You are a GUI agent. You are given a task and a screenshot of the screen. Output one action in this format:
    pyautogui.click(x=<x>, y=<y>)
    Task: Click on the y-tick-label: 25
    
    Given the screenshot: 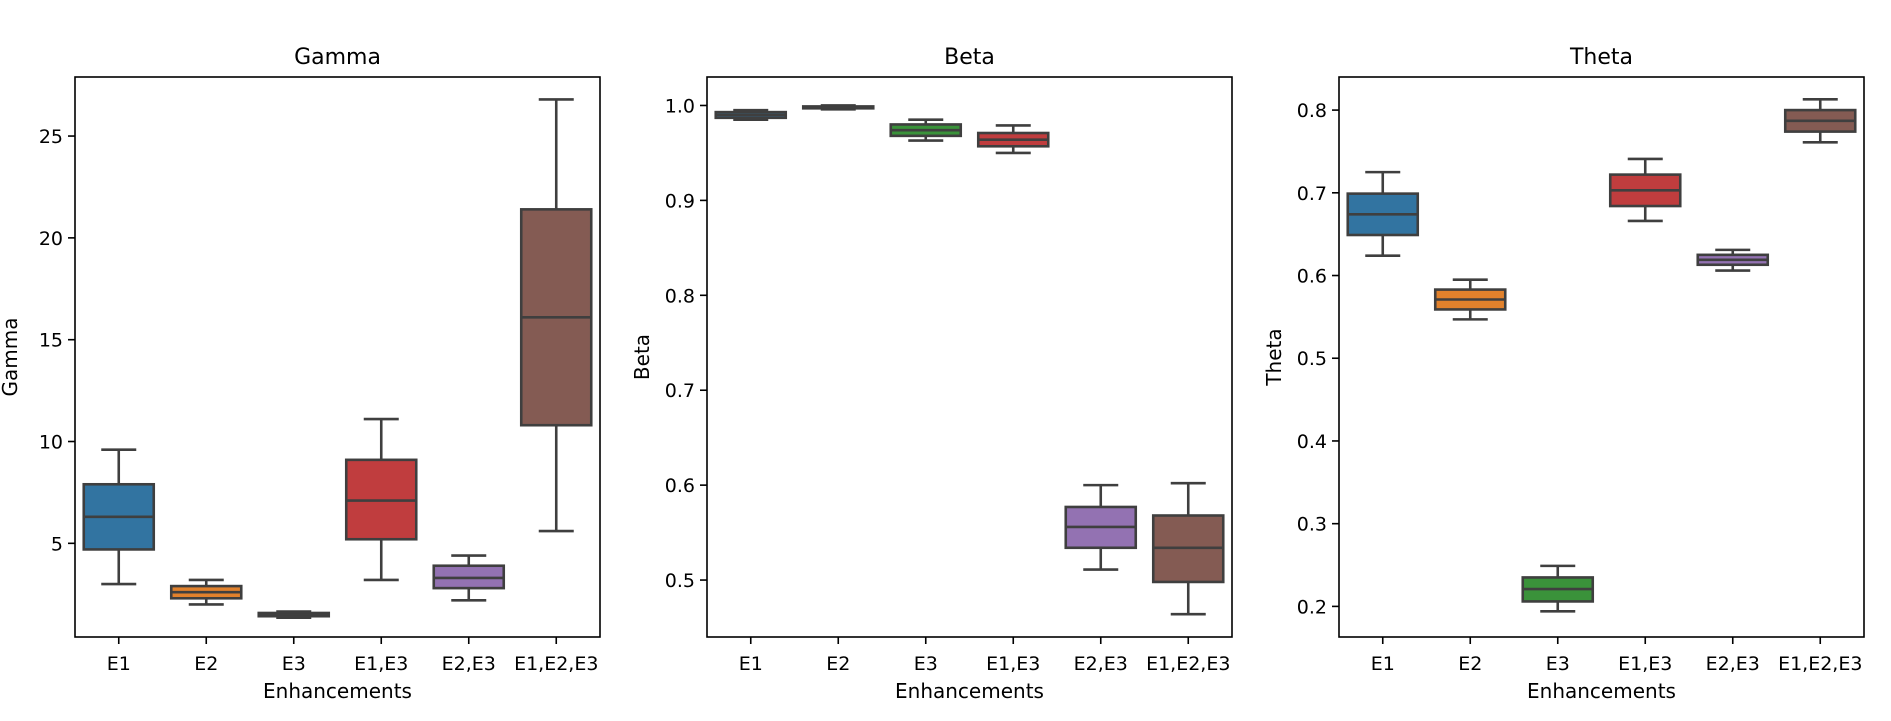 What is the action you would take?
    pyautogui.click(x=51, y=137)
    